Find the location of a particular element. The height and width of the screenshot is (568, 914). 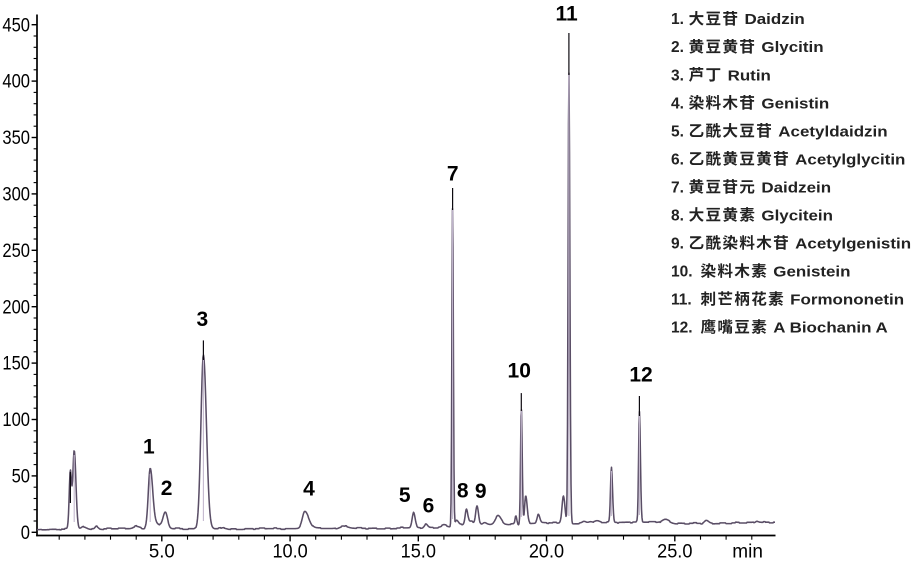

svg-text: 8 is located at coordinates (463, 491).